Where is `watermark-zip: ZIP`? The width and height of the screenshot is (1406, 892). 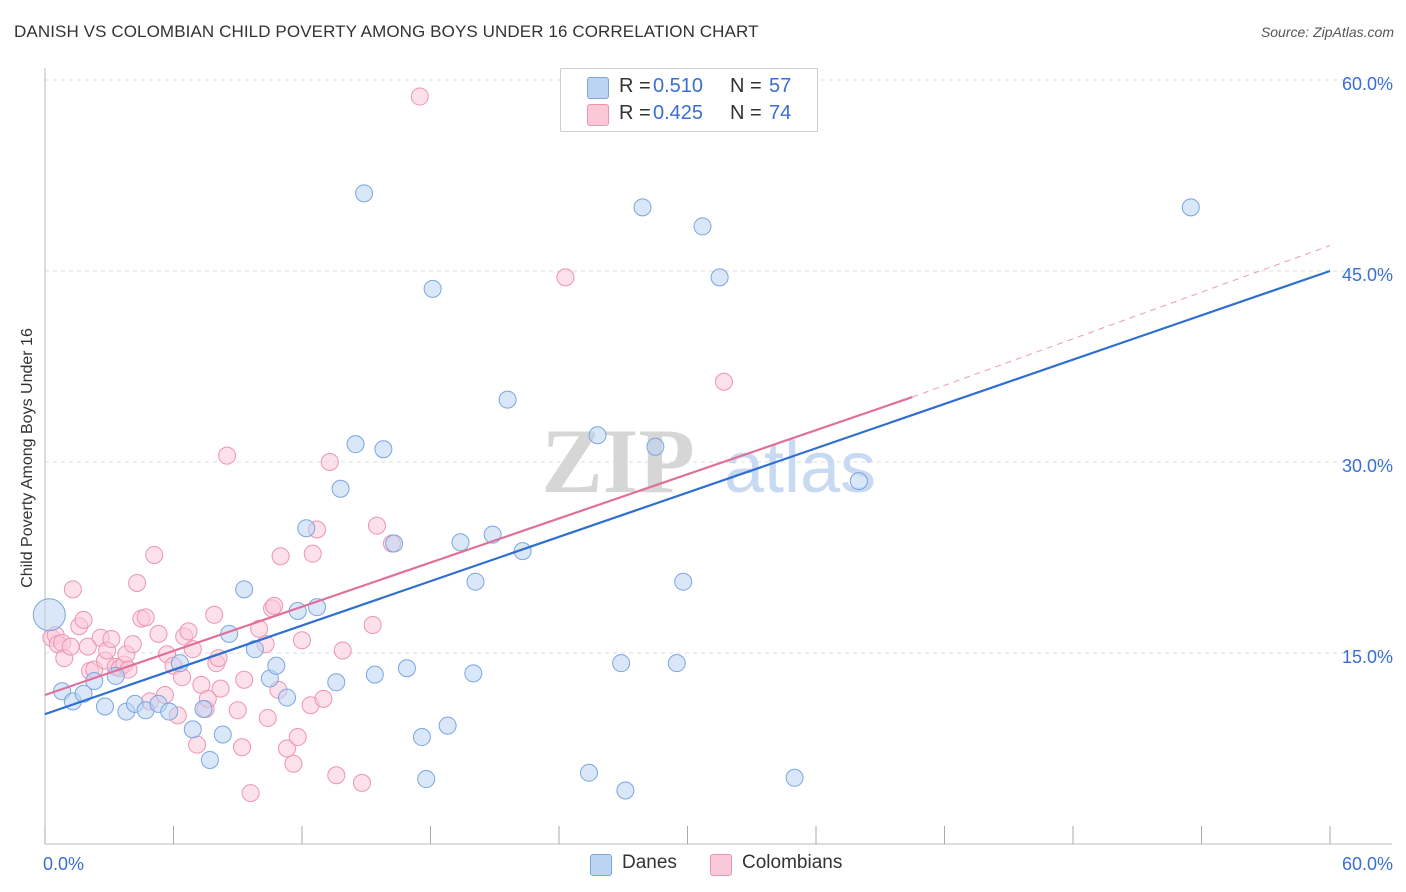 watermark-zip: ZIP is located at coordinates (617, 461).